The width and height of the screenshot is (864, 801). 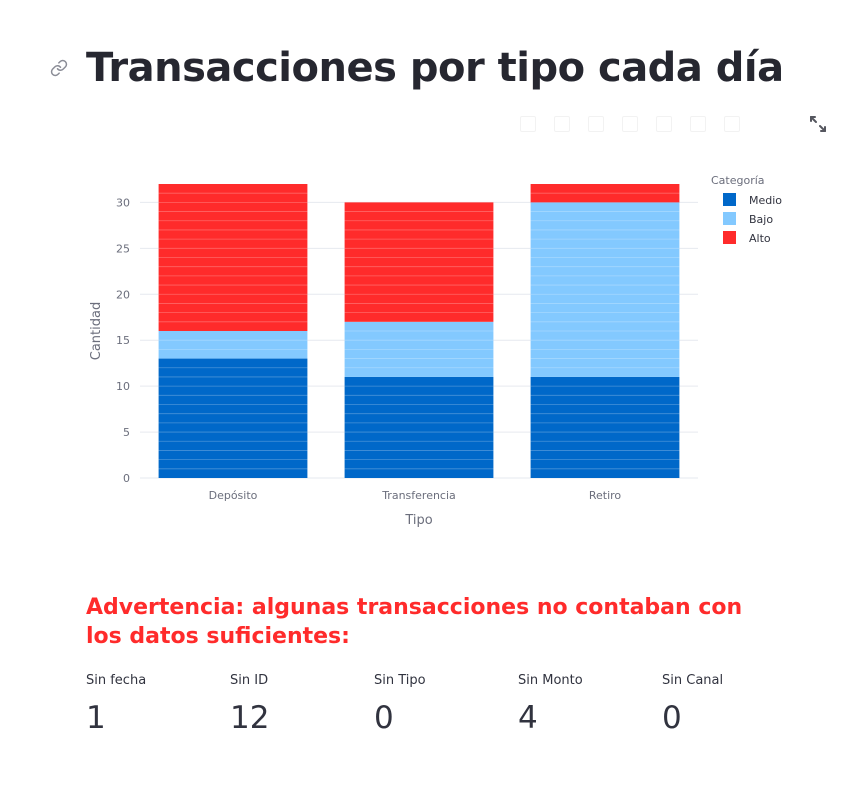 I want to click on x-tick-label: Depósito, so click(x=233, y=495).